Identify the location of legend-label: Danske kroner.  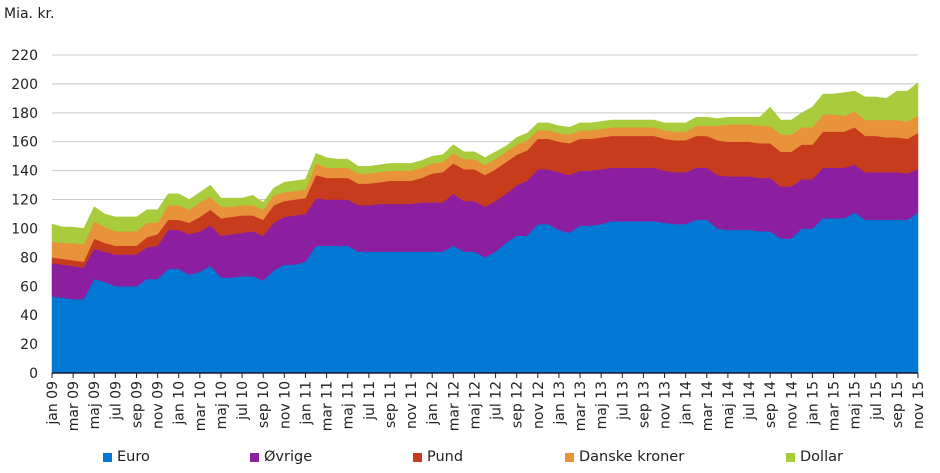
(632, 457).